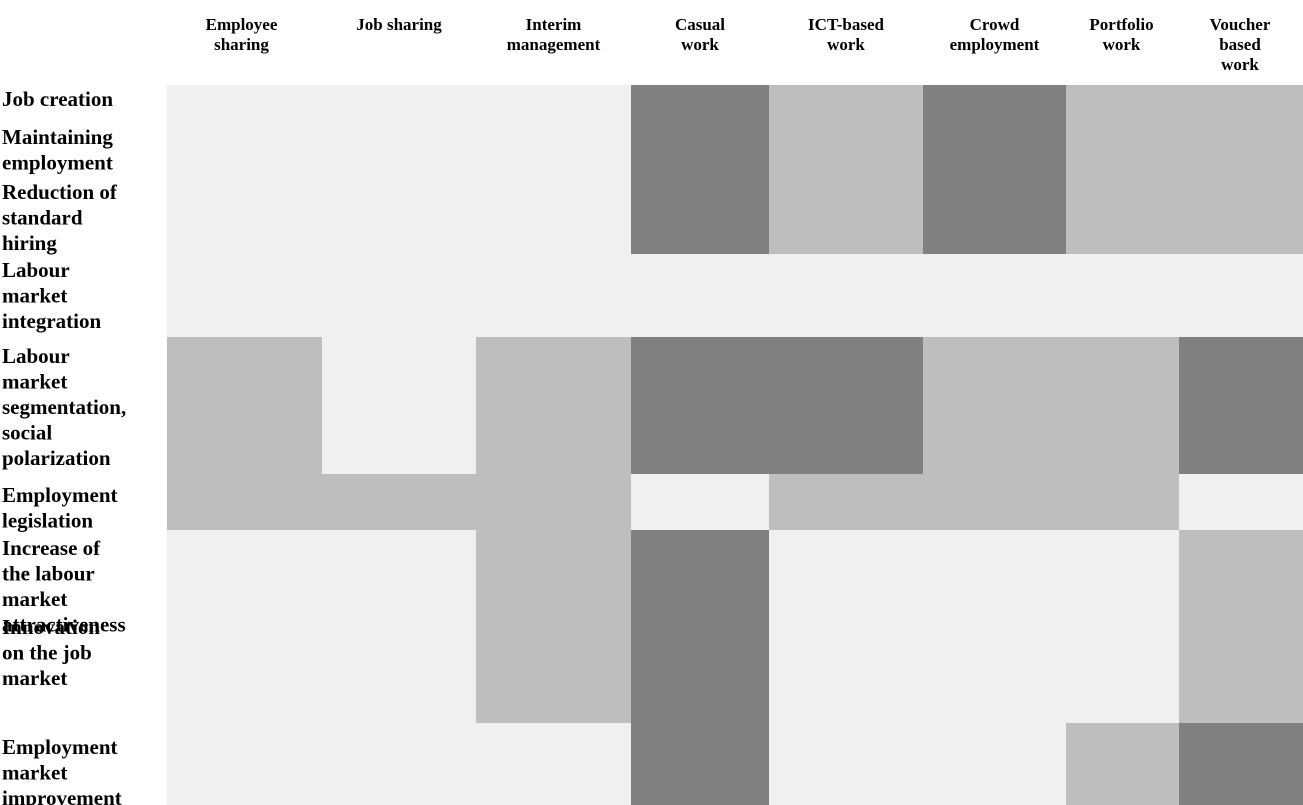 The height and width of the screenshot is (805, 1303). What do you see at coordinates (51, 295) in the screenshot?
I see `row-header: Labour market integration` at bounding box center [51, 295].